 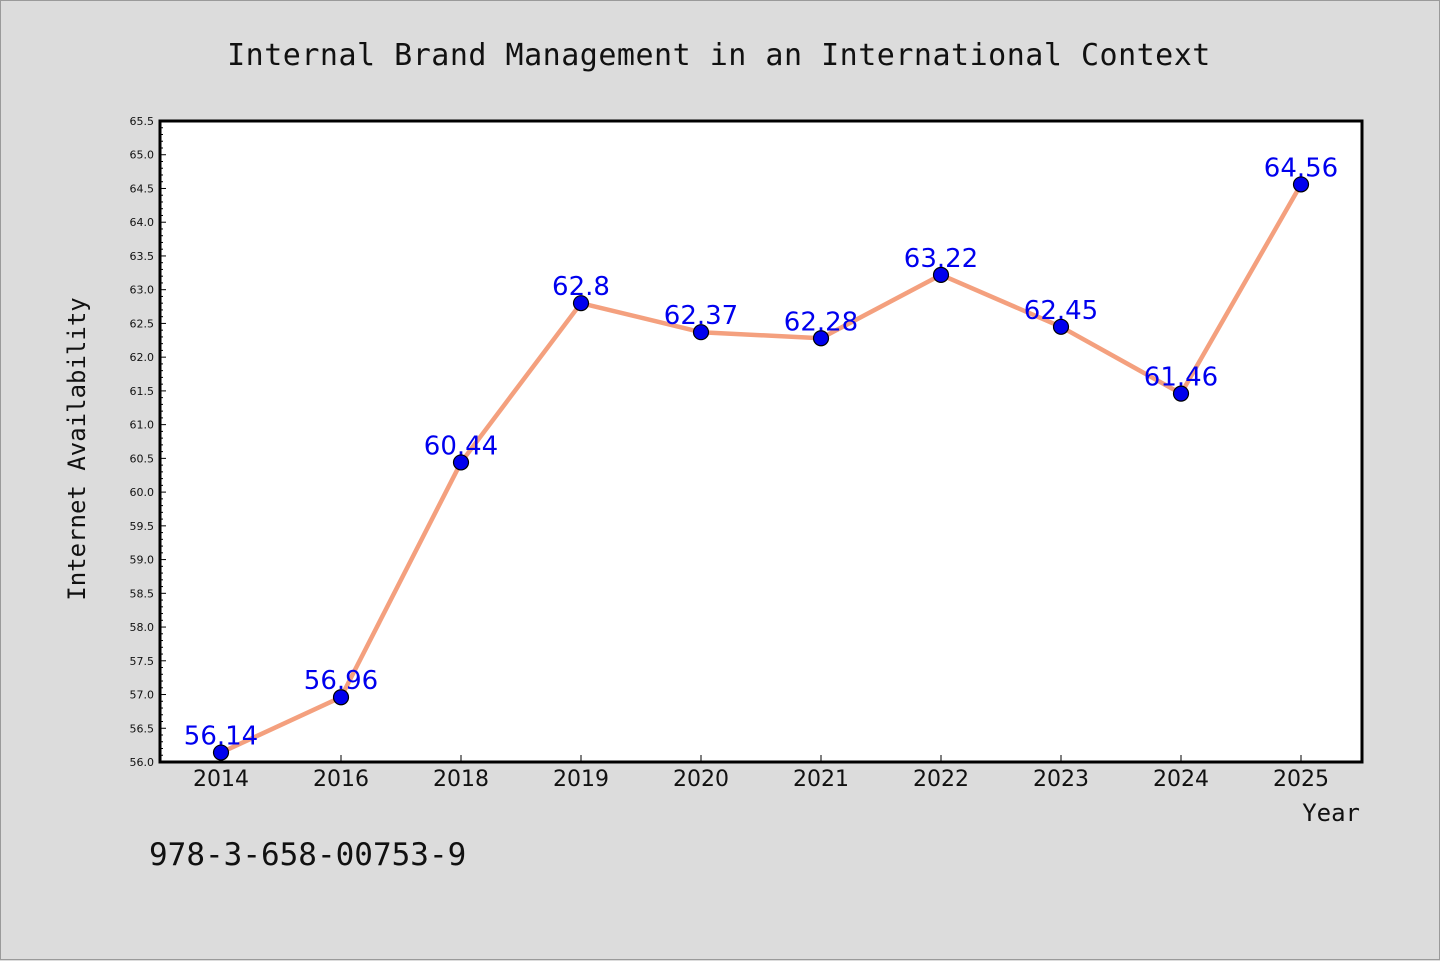 What do you see at coordinates (77, 448) in the screenshot?
I see `y-axis-label: Internet Availability` at bounding box center [77, 448].